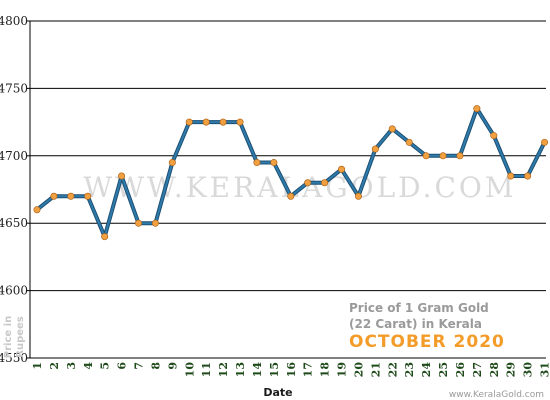  What do you see at coordinates (14, 291) in the screenshot?
I see `y-tick-label-4600: 4600` at bounding box center [14, 291].